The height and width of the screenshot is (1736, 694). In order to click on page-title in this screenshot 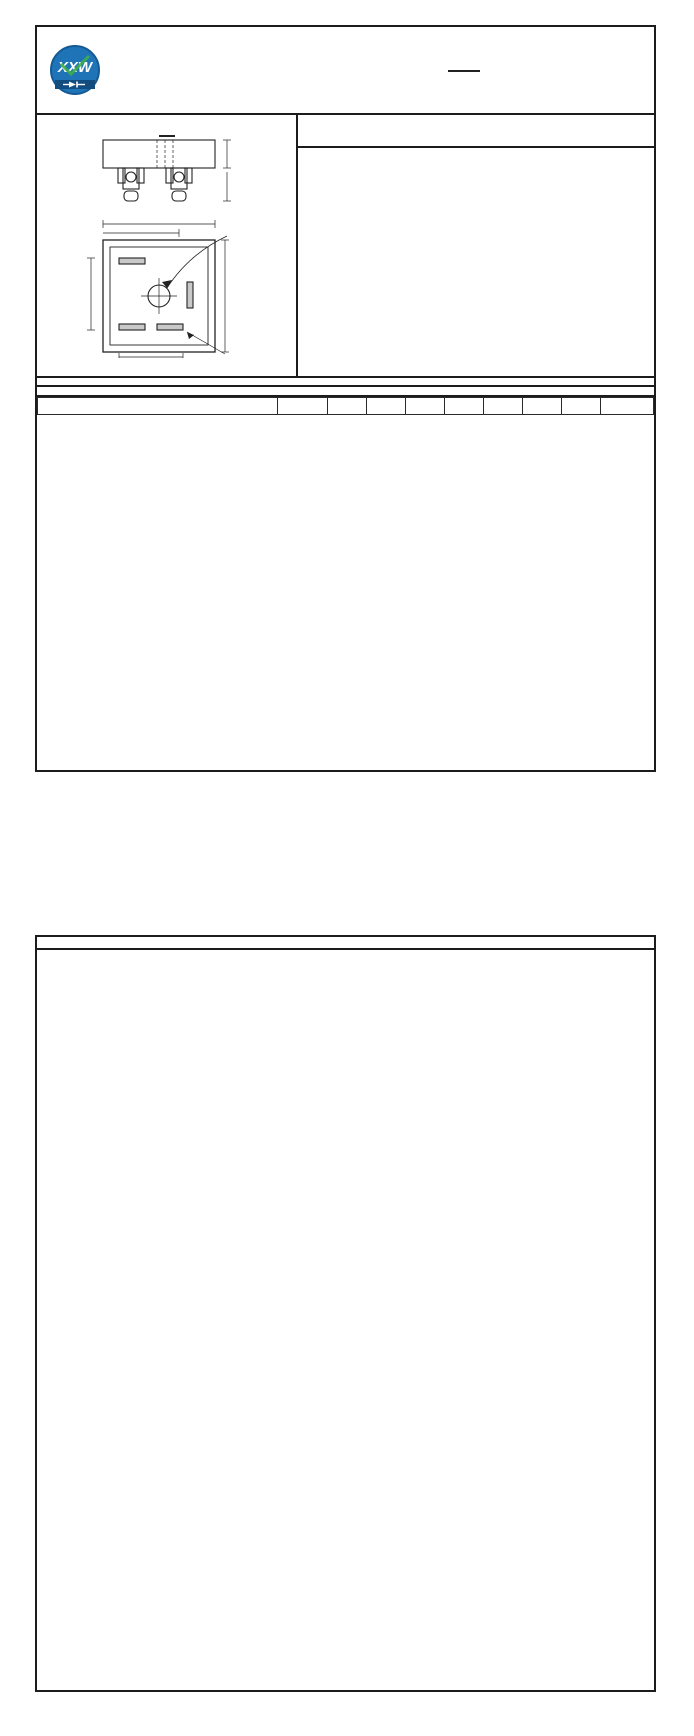, I will do `click(463, 69)`.